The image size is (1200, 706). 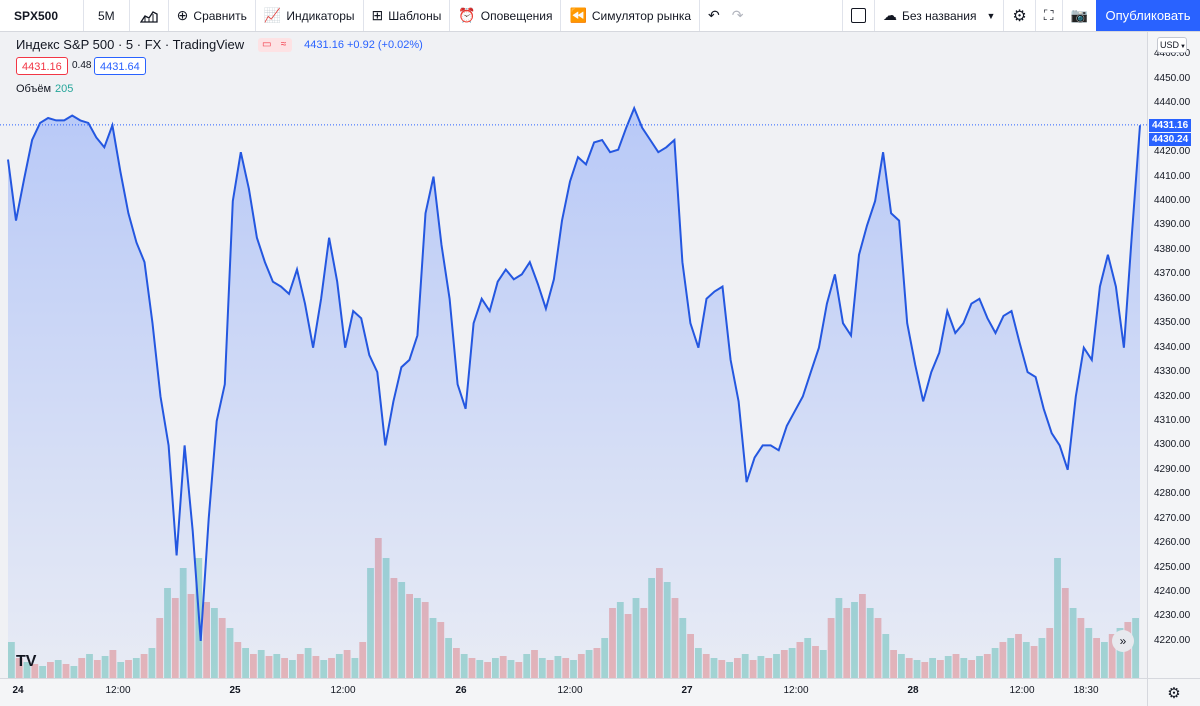 What do you see at coordinates (889, 15) in the screenshot?
I see `cloud-icon: ☁` at bounding box center [889, 15].